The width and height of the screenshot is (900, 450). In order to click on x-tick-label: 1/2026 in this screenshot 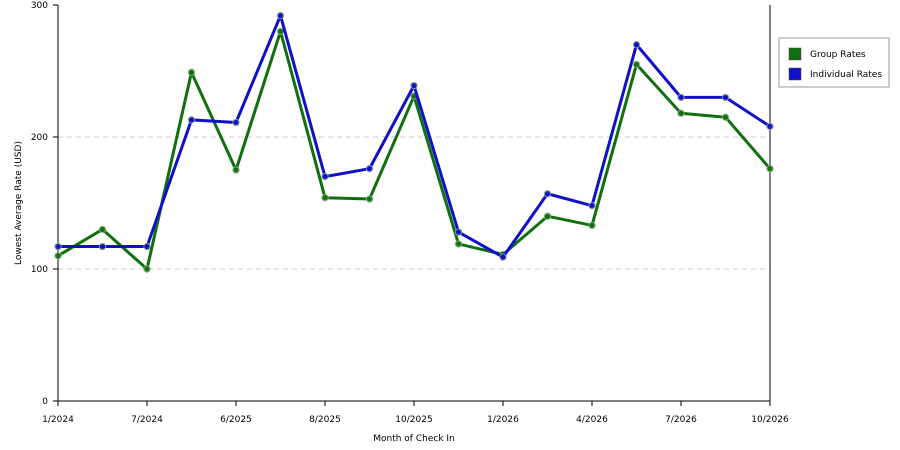, I will do `click(503, 420)`.